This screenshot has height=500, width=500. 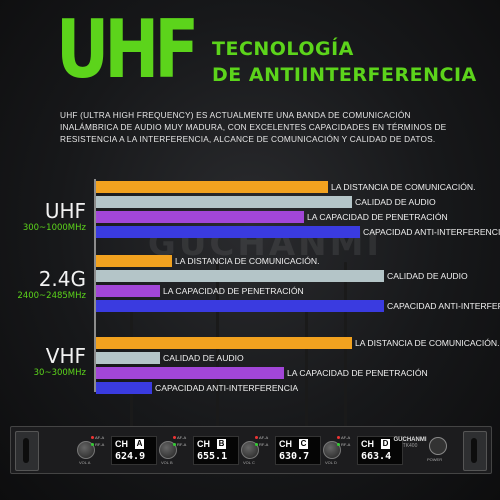 I want to click on rack-ear-right, so click(x=475, y=451).